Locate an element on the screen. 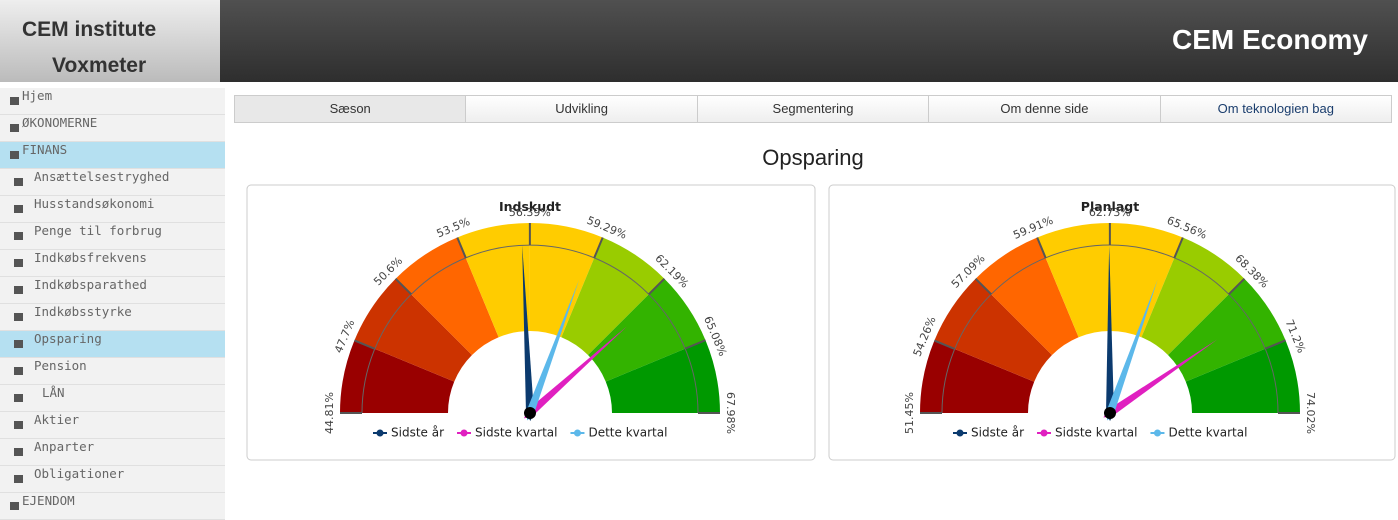 Image resolution: width=1398 pixels, height=520 pixels. tick-label: 62.73% is located at coordinates (1110, 212).